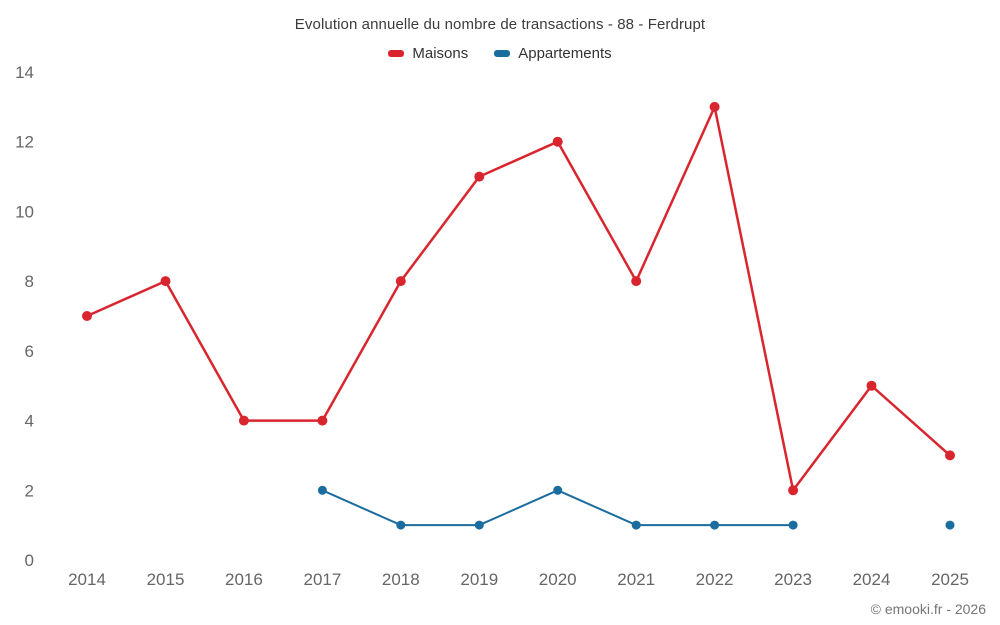  Describe the element at coordinates (793, 579) in the screenshot. I see `x-axis-tick-label: 2023` at that location.